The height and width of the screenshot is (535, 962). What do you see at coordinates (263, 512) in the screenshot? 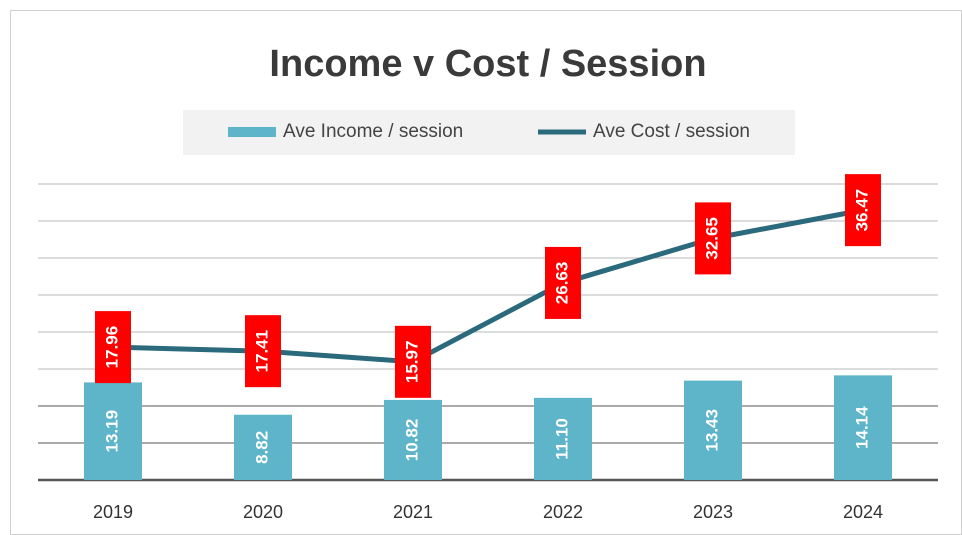
I see `x-tick-label: 2020` at bounding box center [263, 512].